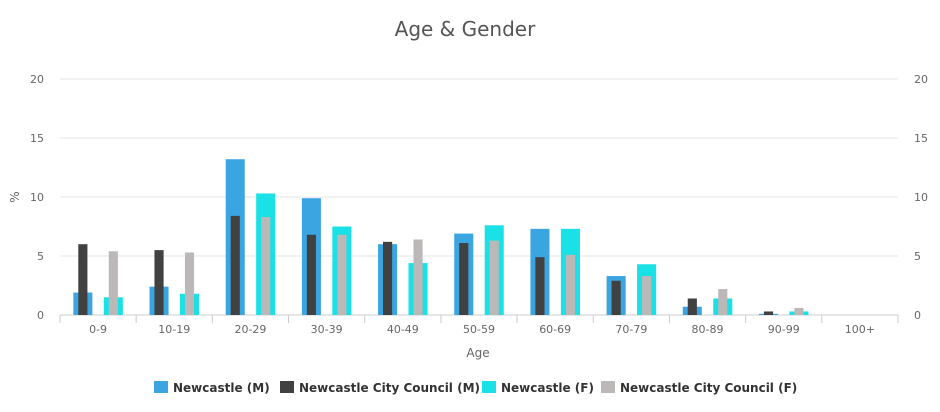 The height and width of the screenshot is (412, 940). I want to click on x-tick-label: 50-59, so click(479, 329).